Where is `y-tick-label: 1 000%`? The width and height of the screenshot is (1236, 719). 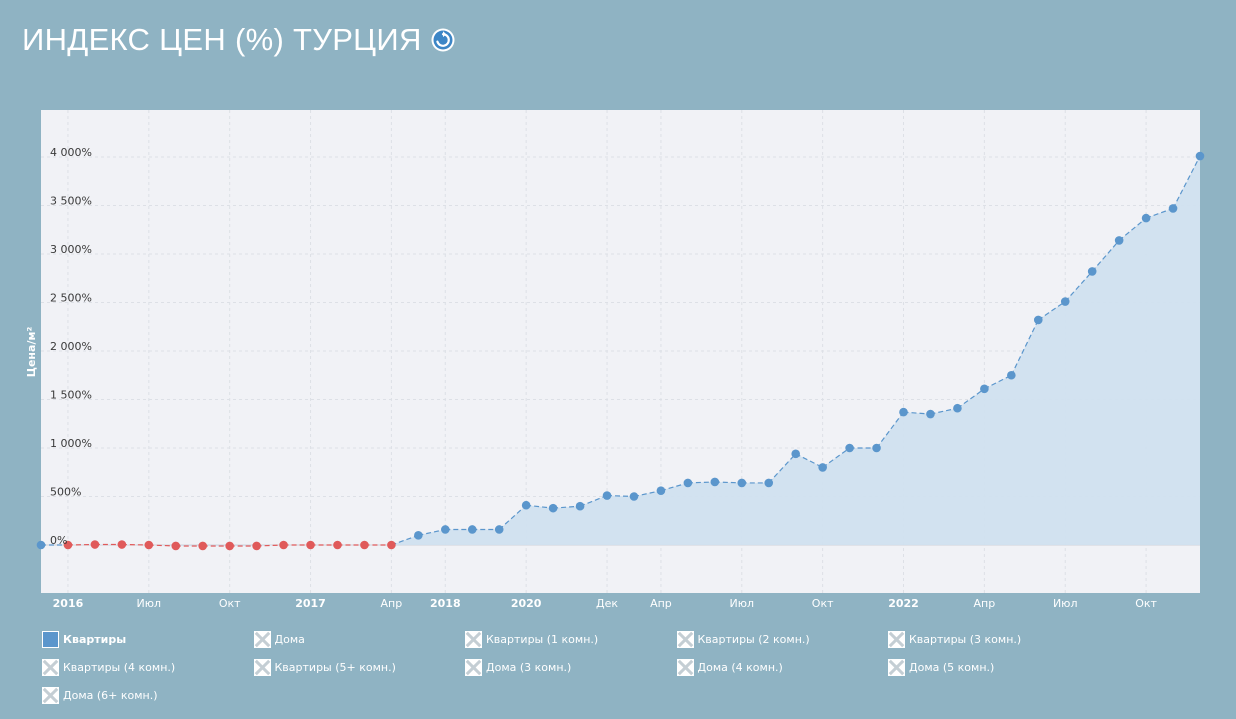
y-tick-label: 1 000% is located at coordinates (71, 443).